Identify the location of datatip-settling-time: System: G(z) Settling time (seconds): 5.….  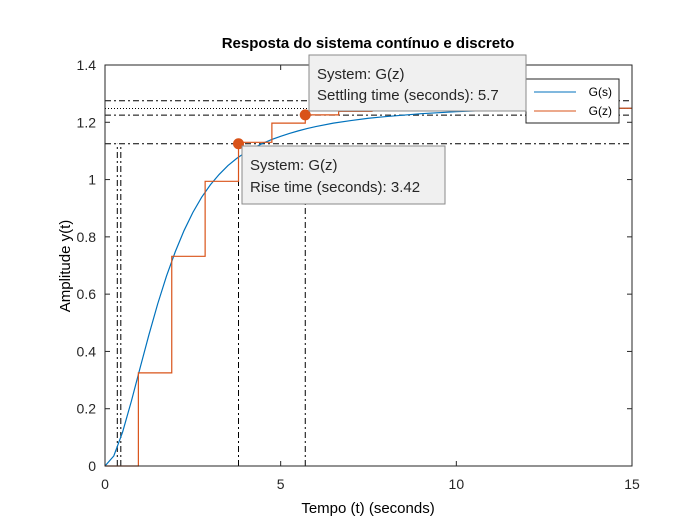
(417, 83).